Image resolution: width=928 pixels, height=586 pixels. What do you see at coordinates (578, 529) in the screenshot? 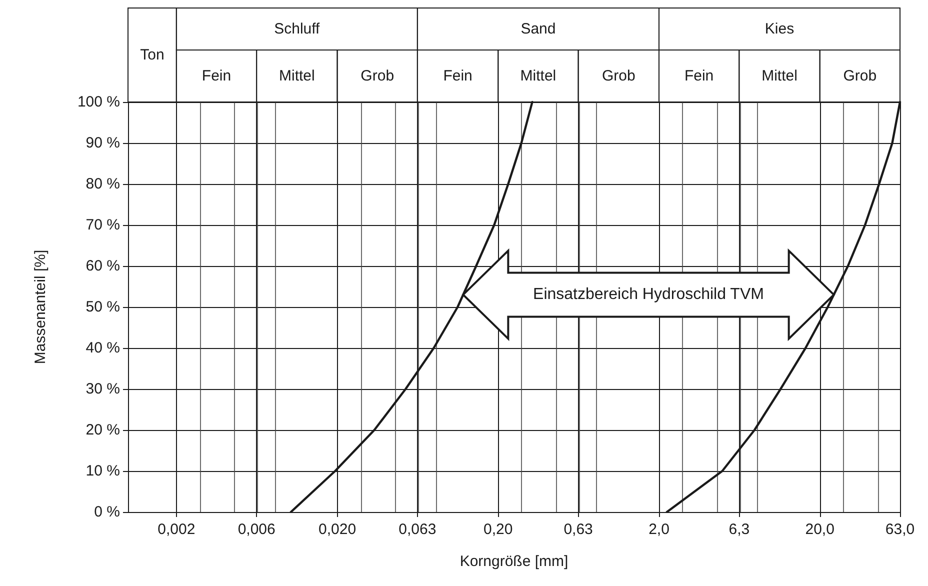
I see `x-tick-label: 0,63` at bounding box center [578, 529].